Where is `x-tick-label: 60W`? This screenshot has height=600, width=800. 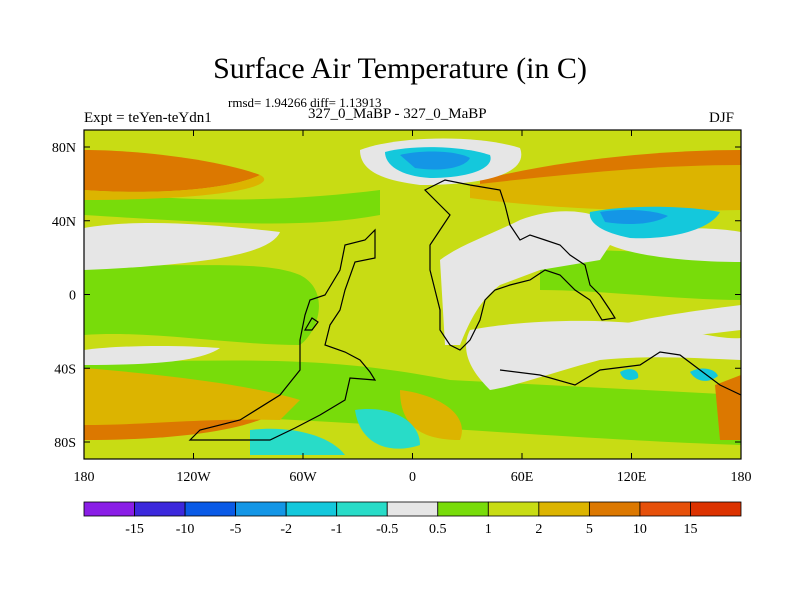
x-tick-label: 60W is located at coordinates (303, 477).